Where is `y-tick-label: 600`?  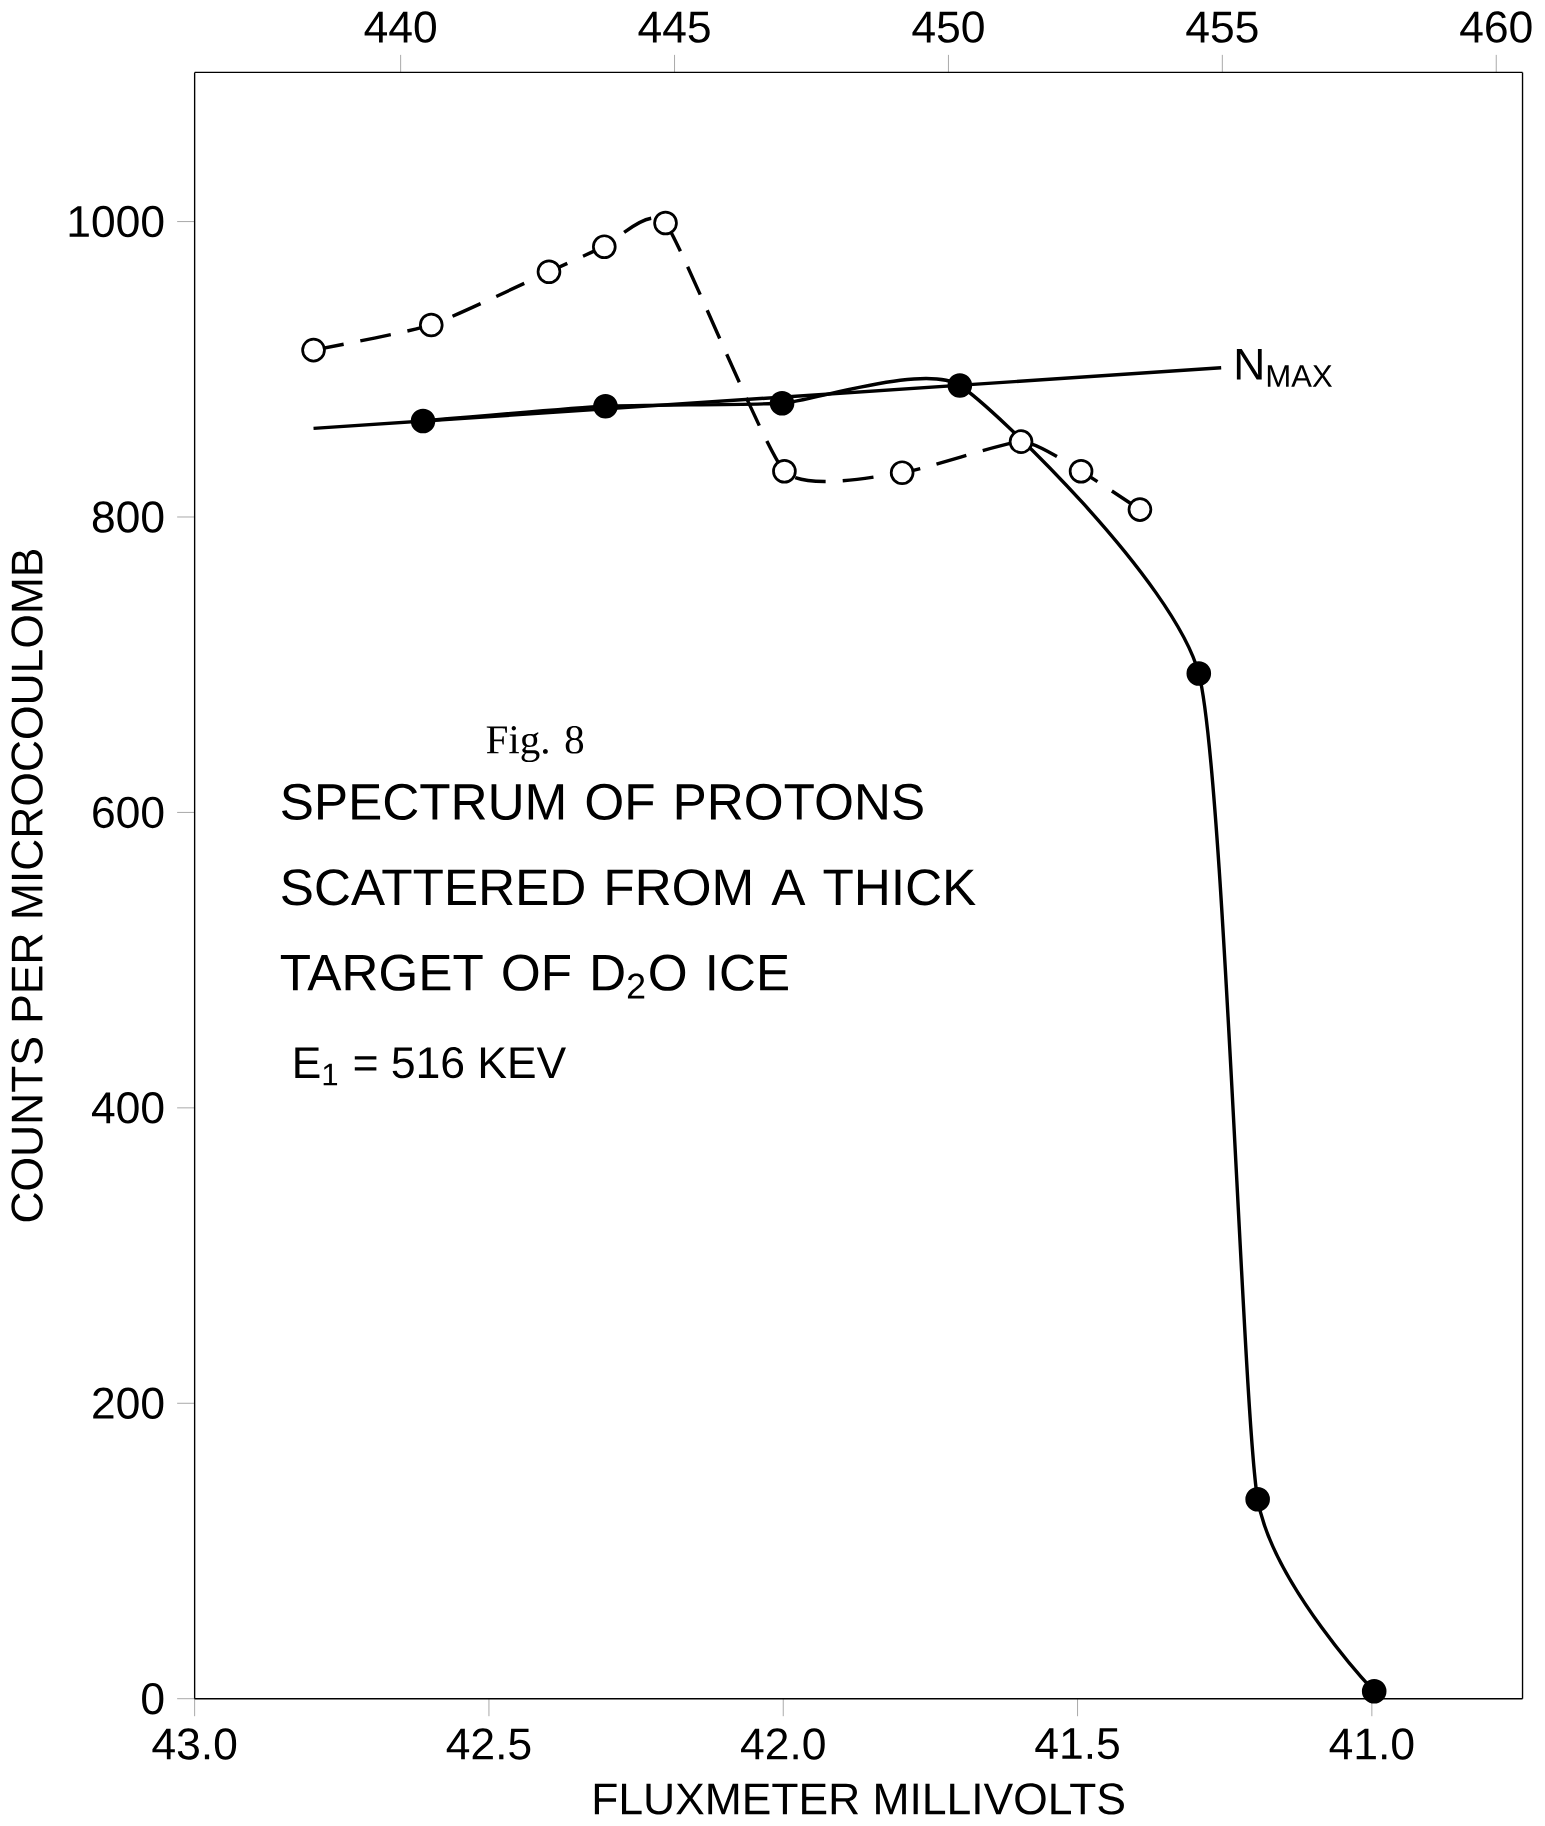 y-tick-label: 600 is located at coordinates (128, 812).